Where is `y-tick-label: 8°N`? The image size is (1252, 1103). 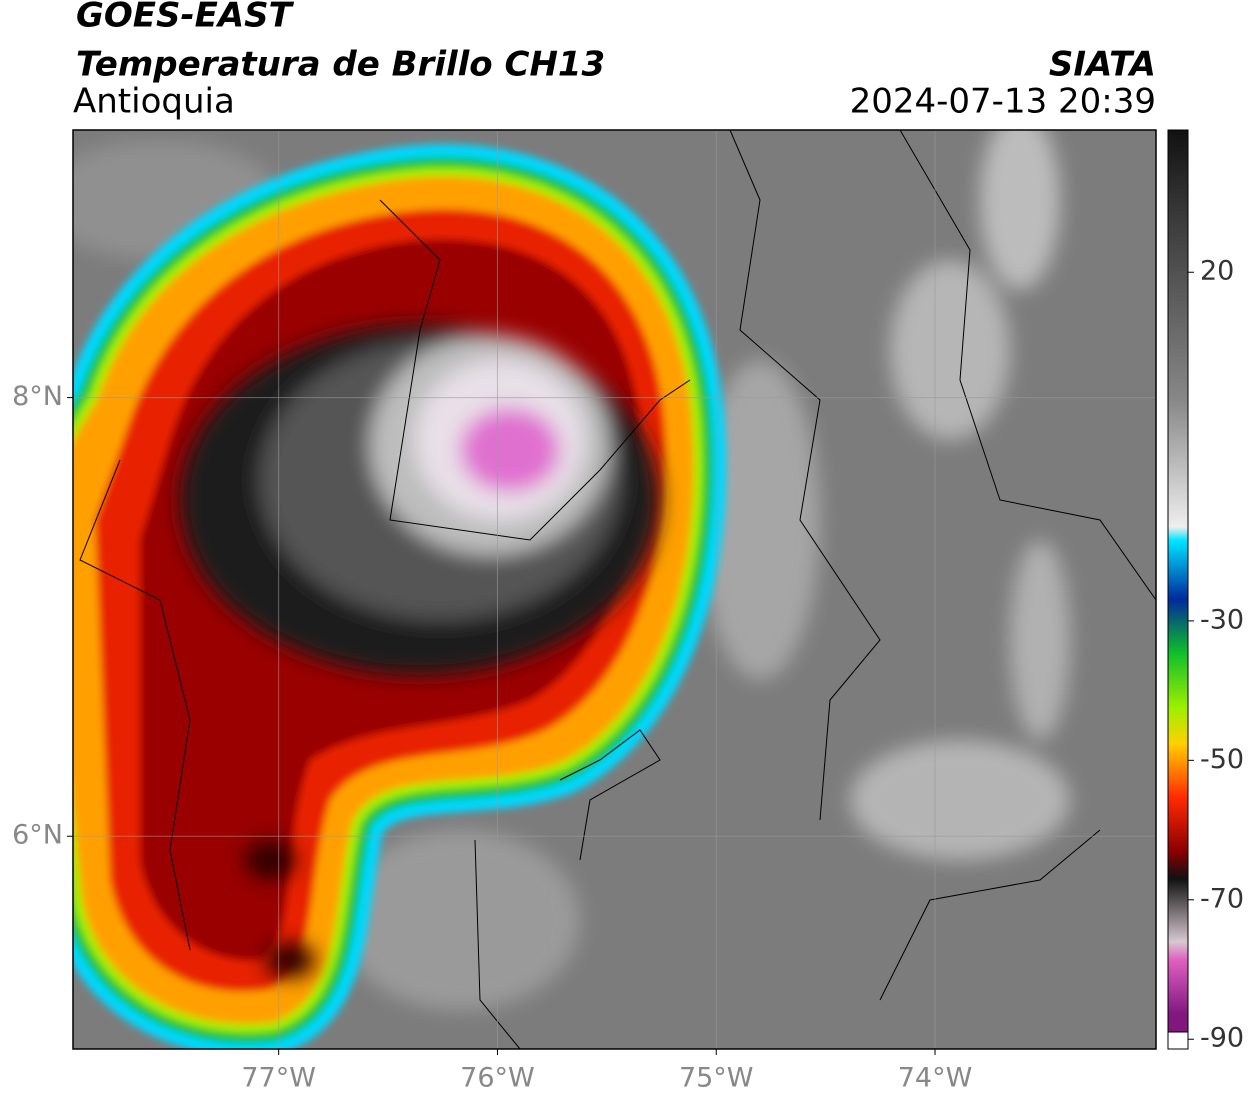 y-tick-label: 8°N is located at coordinates (37, 396).